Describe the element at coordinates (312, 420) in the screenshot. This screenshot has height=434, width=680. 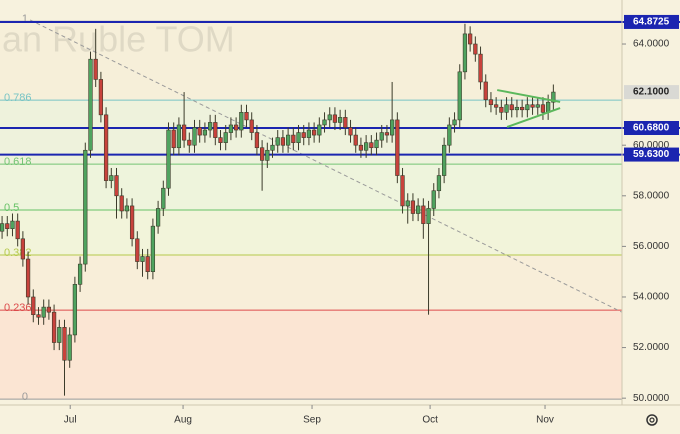
I see `x-tick-label: Sep` at that location.